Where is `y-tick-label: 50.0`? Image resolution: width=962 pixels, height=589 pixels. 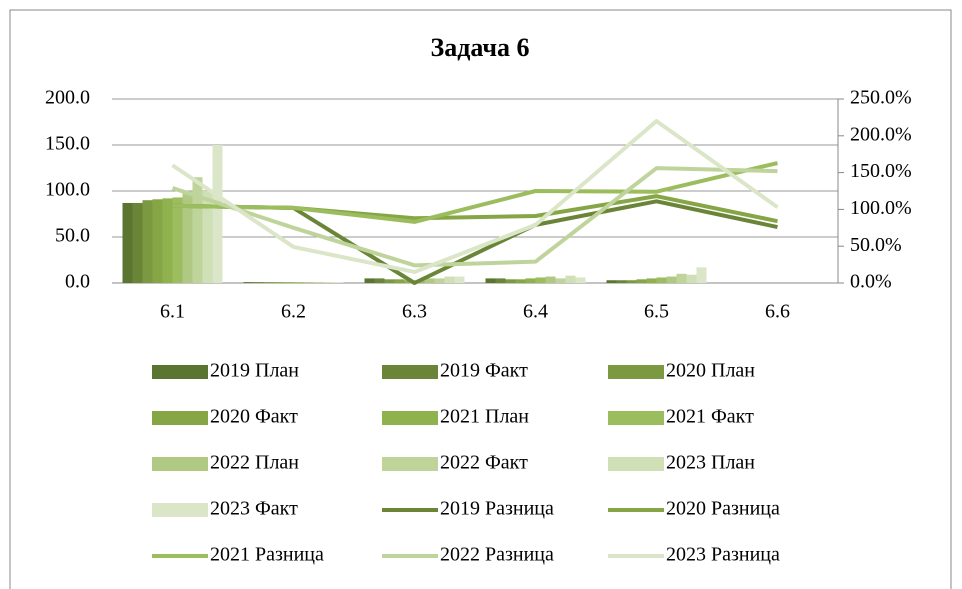 y-tick-label: 50.0 is located at coordinates (72, 236).